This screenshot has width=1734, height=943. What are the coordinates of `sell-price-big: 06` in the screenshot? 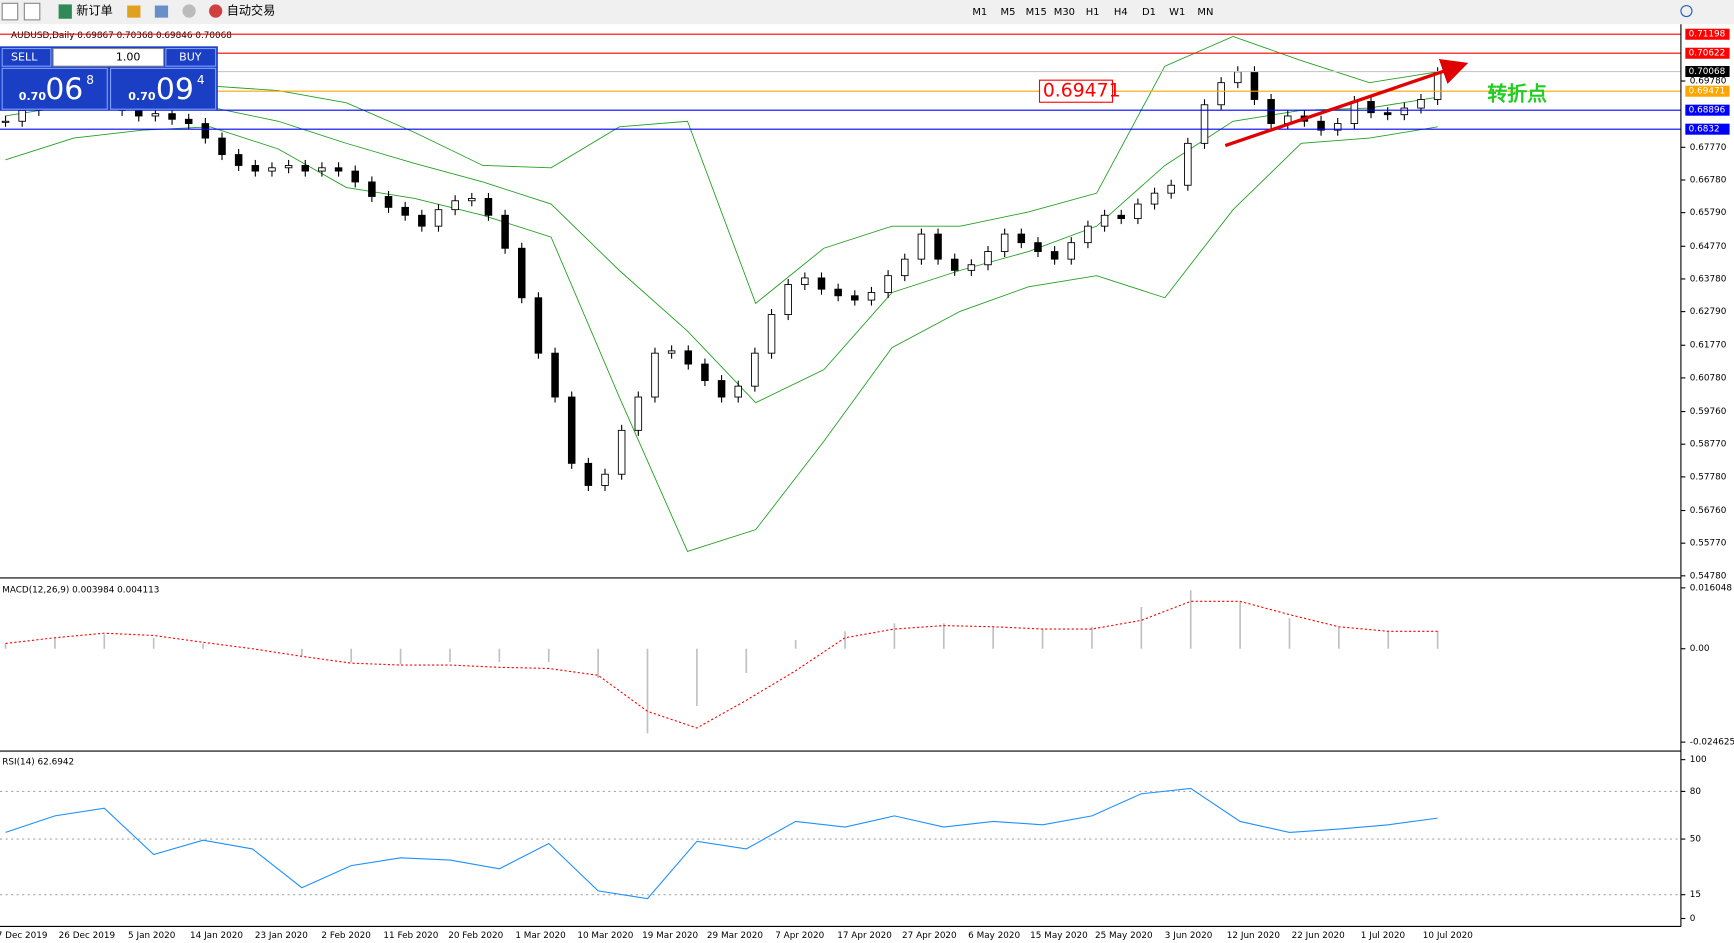 It's located at (64, 89).